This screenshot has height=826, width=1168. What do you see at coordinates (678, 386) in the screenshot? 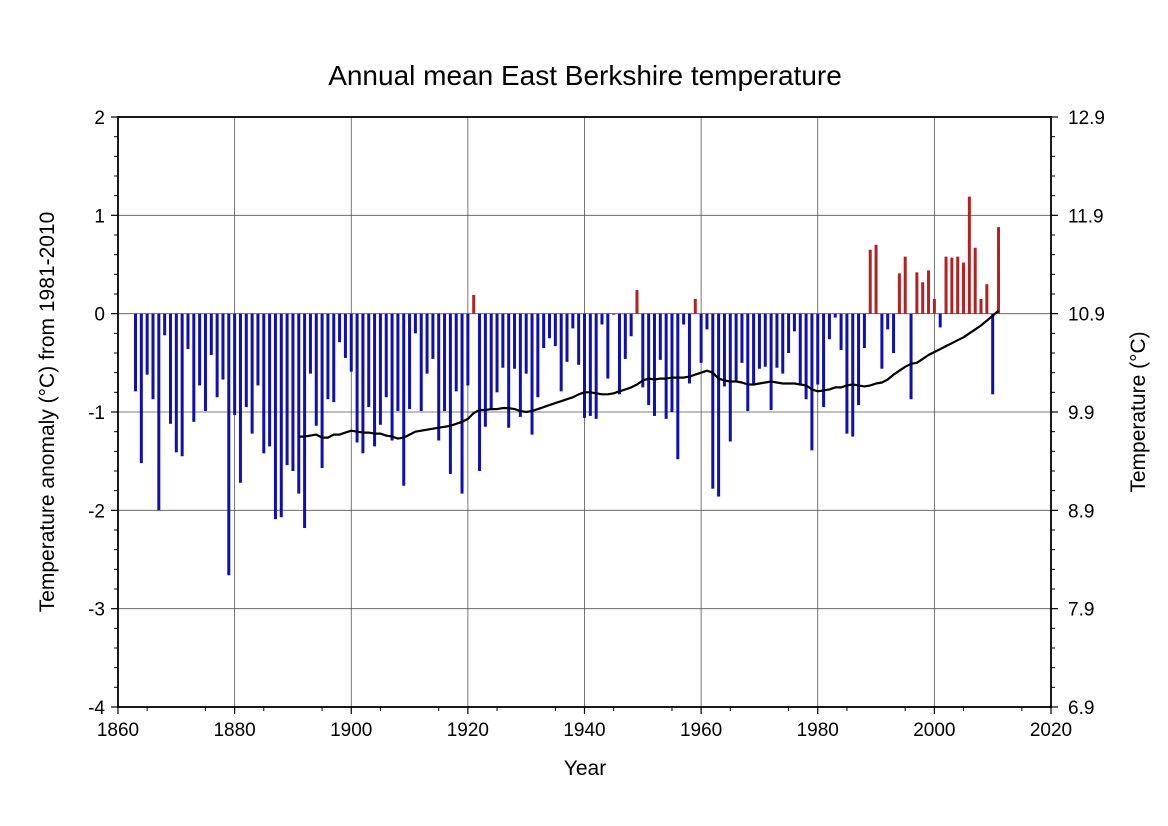
I see `bar-1956` at bounding box center [678, 386].